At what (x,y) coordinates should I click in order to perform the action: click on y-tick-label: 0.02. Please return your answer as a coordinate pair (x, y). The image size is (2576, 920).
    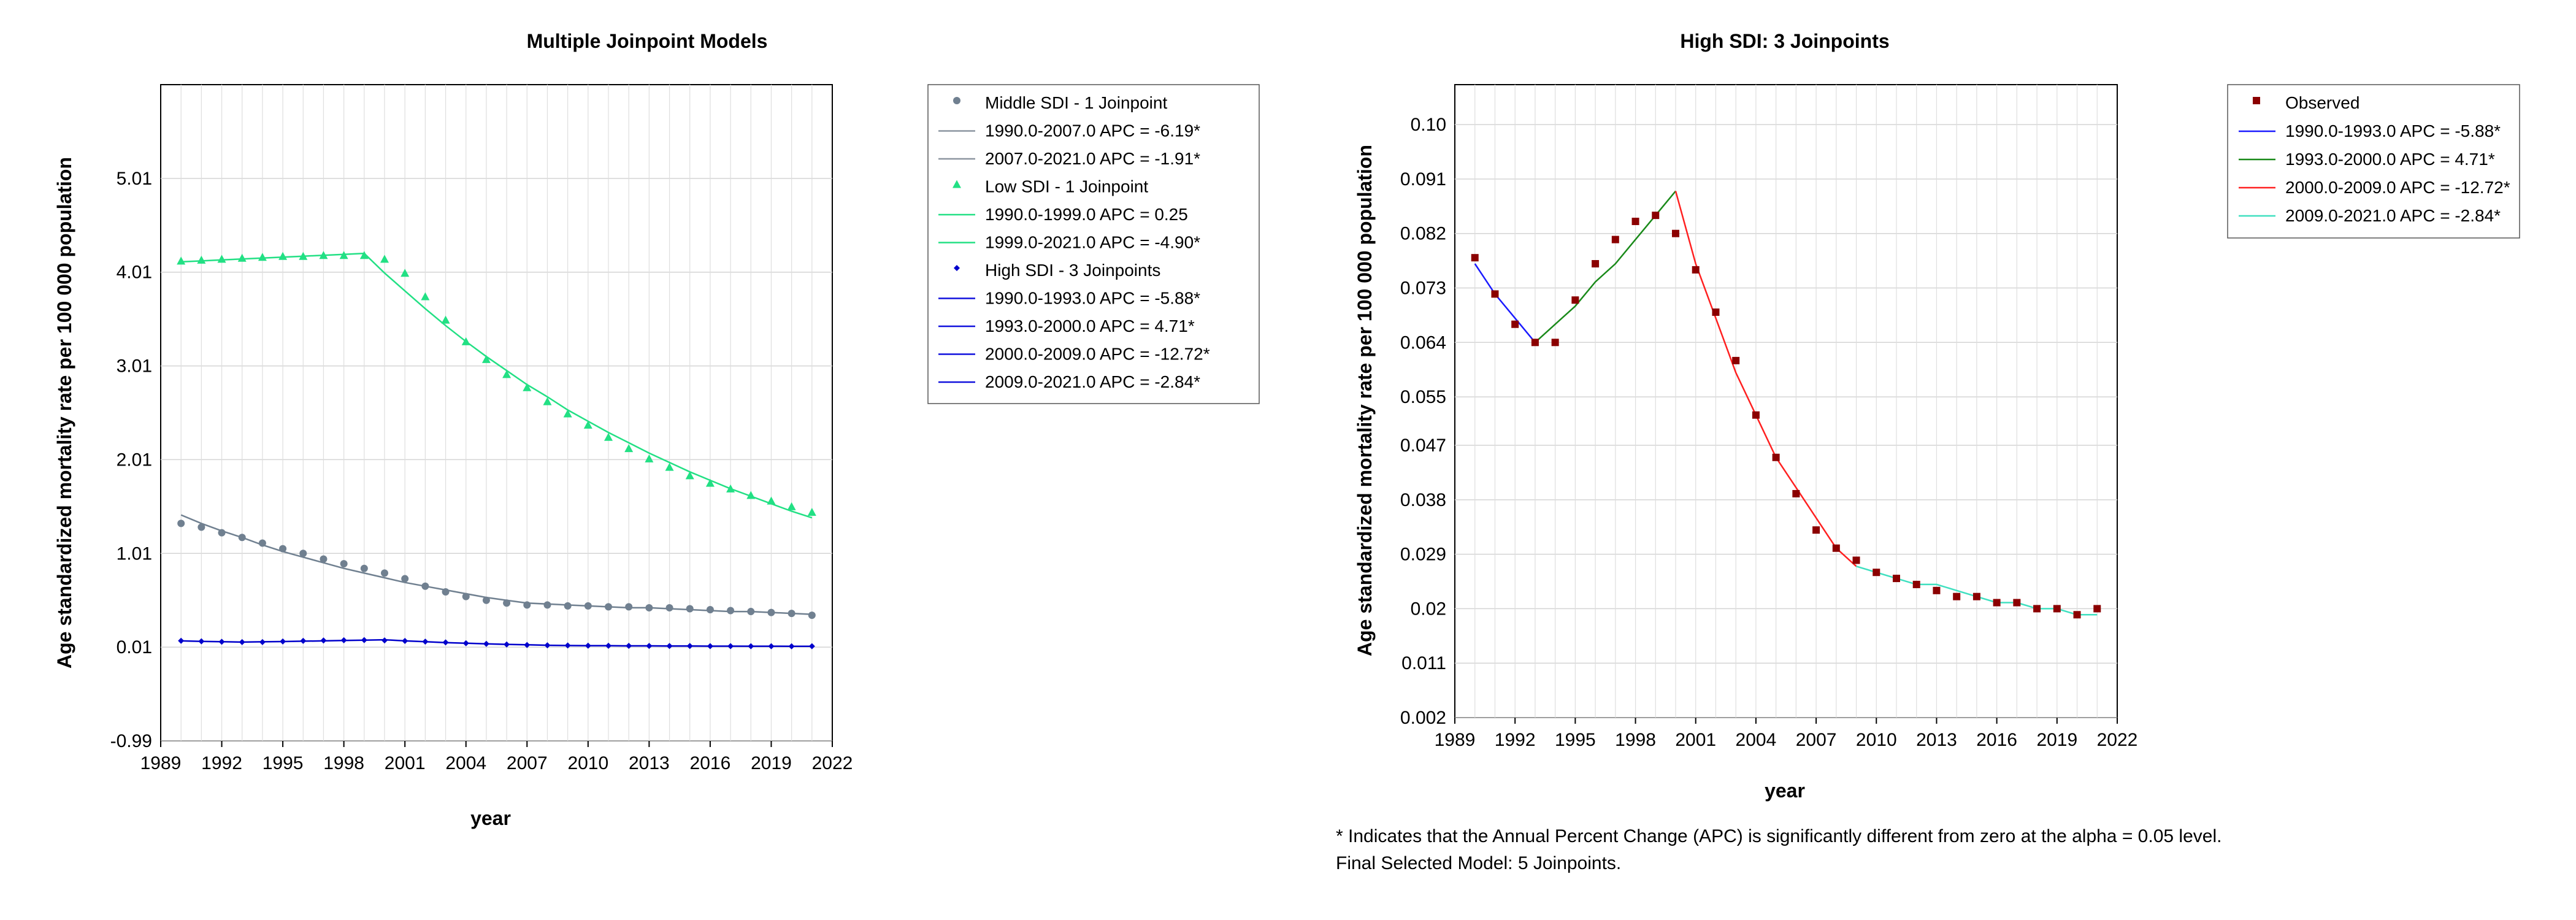
    Looking at the image, I should click on (1428, 609).